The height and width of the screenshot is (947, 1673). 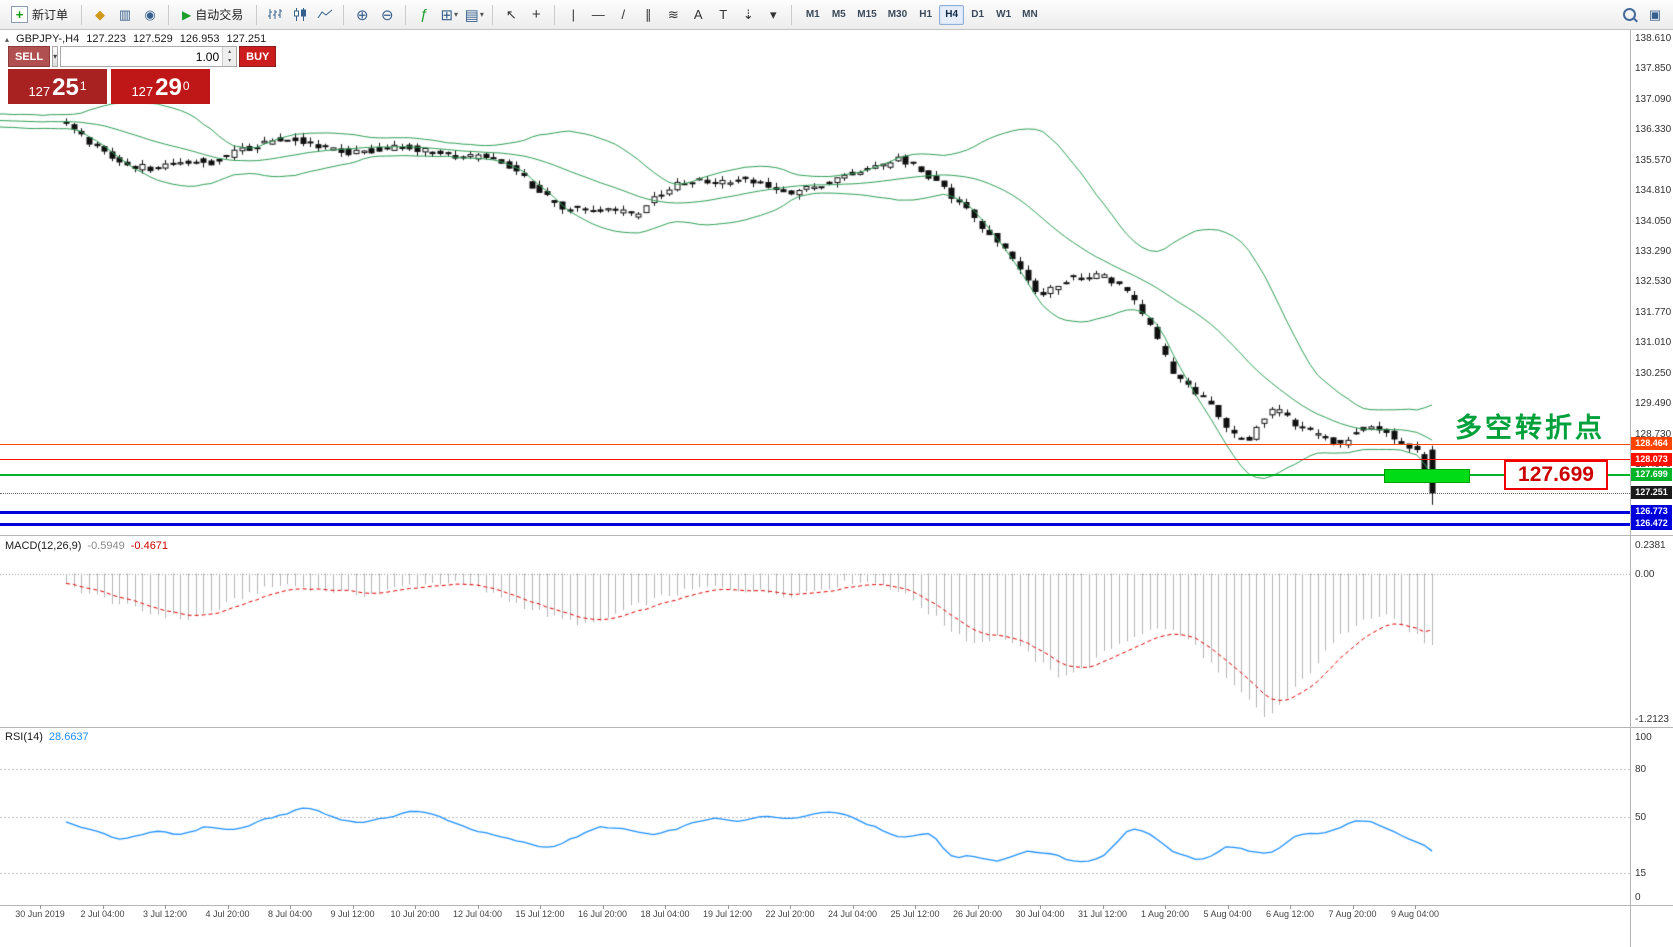 What do you see at coordinates (598, 15) in the screenshot?
I see `horizontal-line-icon: —` at bounding box center [598, 15].